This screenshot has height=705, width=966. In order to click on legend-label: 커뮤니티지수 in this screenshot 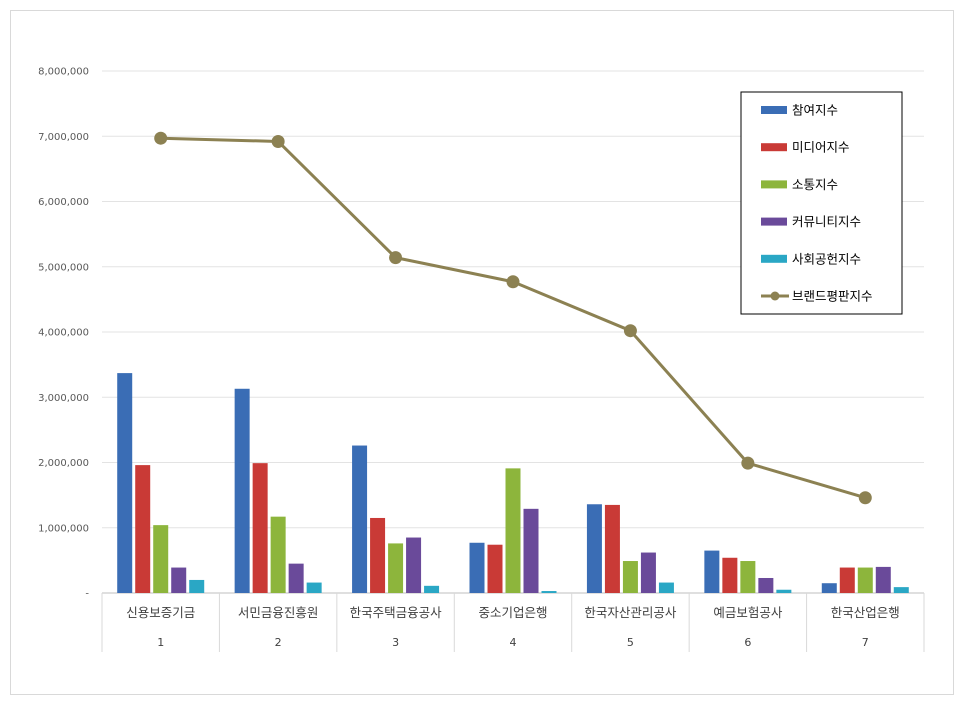, I will do `click(826, 221)`.